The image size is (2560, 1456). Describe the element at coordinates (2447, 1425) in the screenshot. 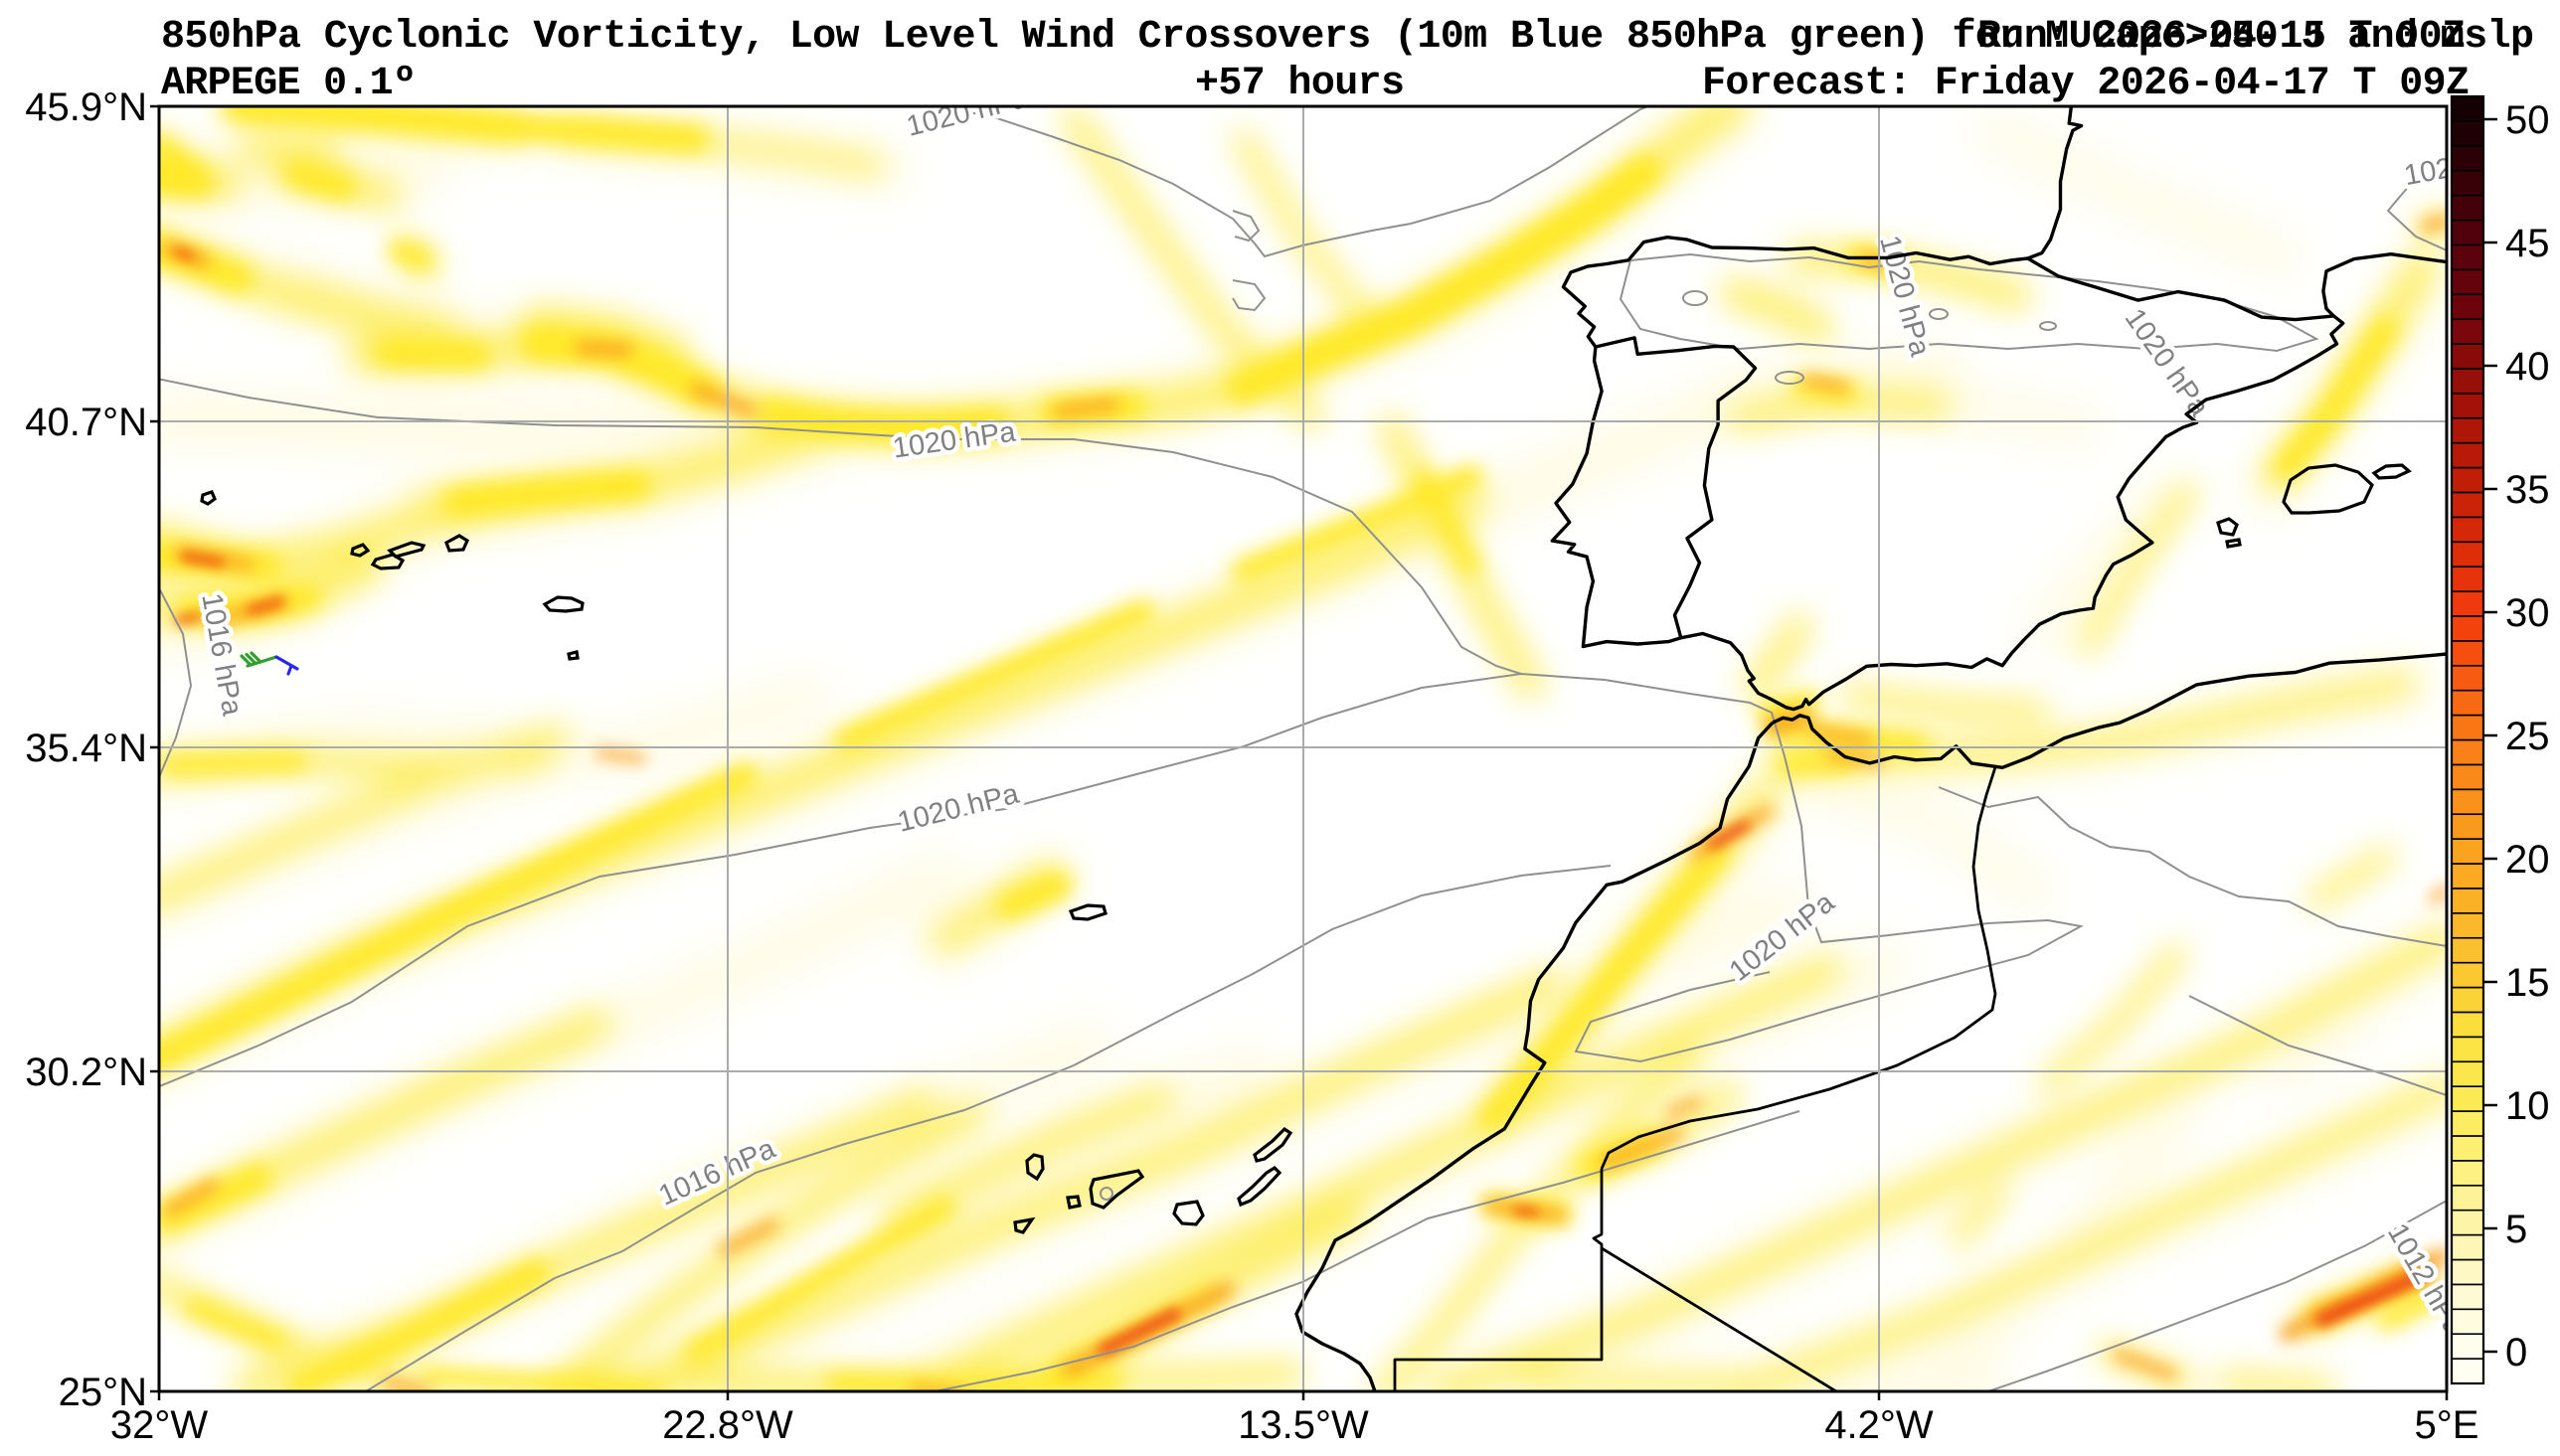

I see `svg-text: 5°E` at that location.